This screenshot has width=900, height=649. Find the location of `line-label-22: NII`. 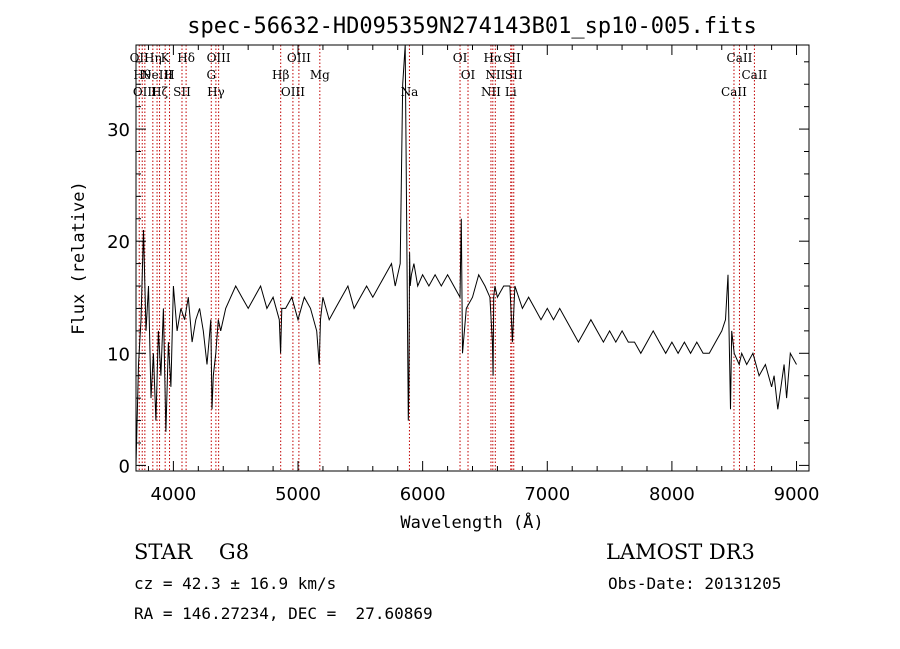

line-label-22: NII is located at coordinates (495, 75).